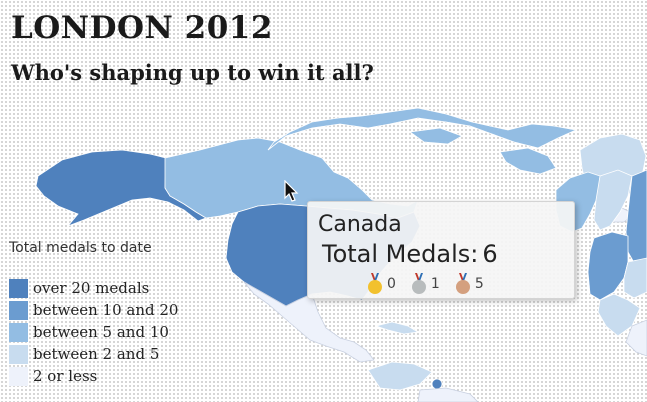 The width and height of the screenshot is (647, 402). I want to click on map-country-germany, so click(608, 266).